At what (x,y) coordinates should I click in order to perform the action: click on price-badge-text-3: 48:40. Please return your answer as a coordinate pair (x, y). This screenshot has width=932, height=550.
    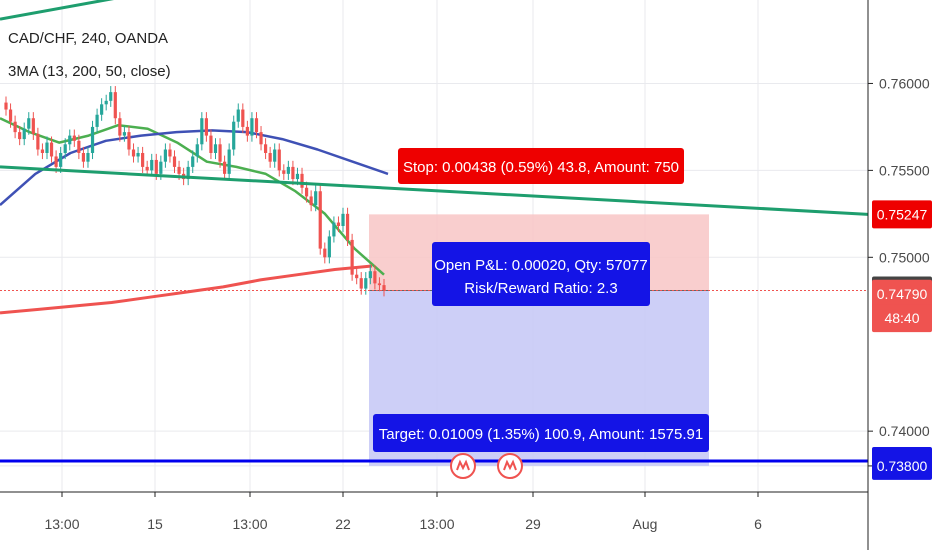
    Looking at the image, I should click on (901, 318).